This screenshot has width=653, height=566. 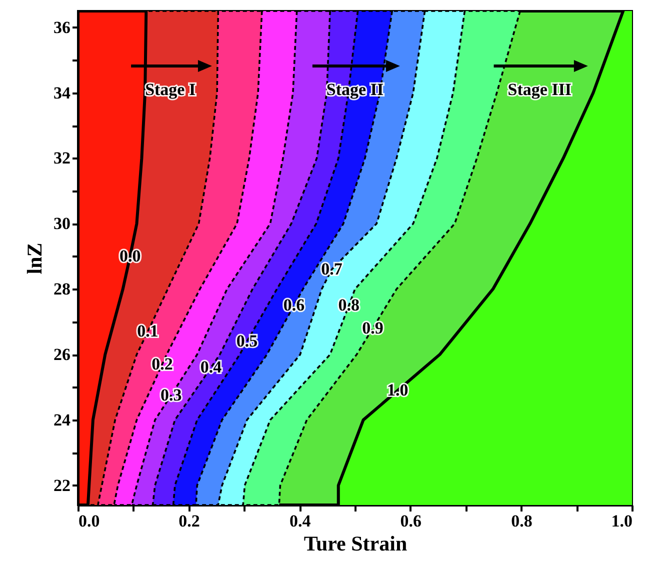 I want to click on x-tick-label: 0.6, so click(x=411, y=521).